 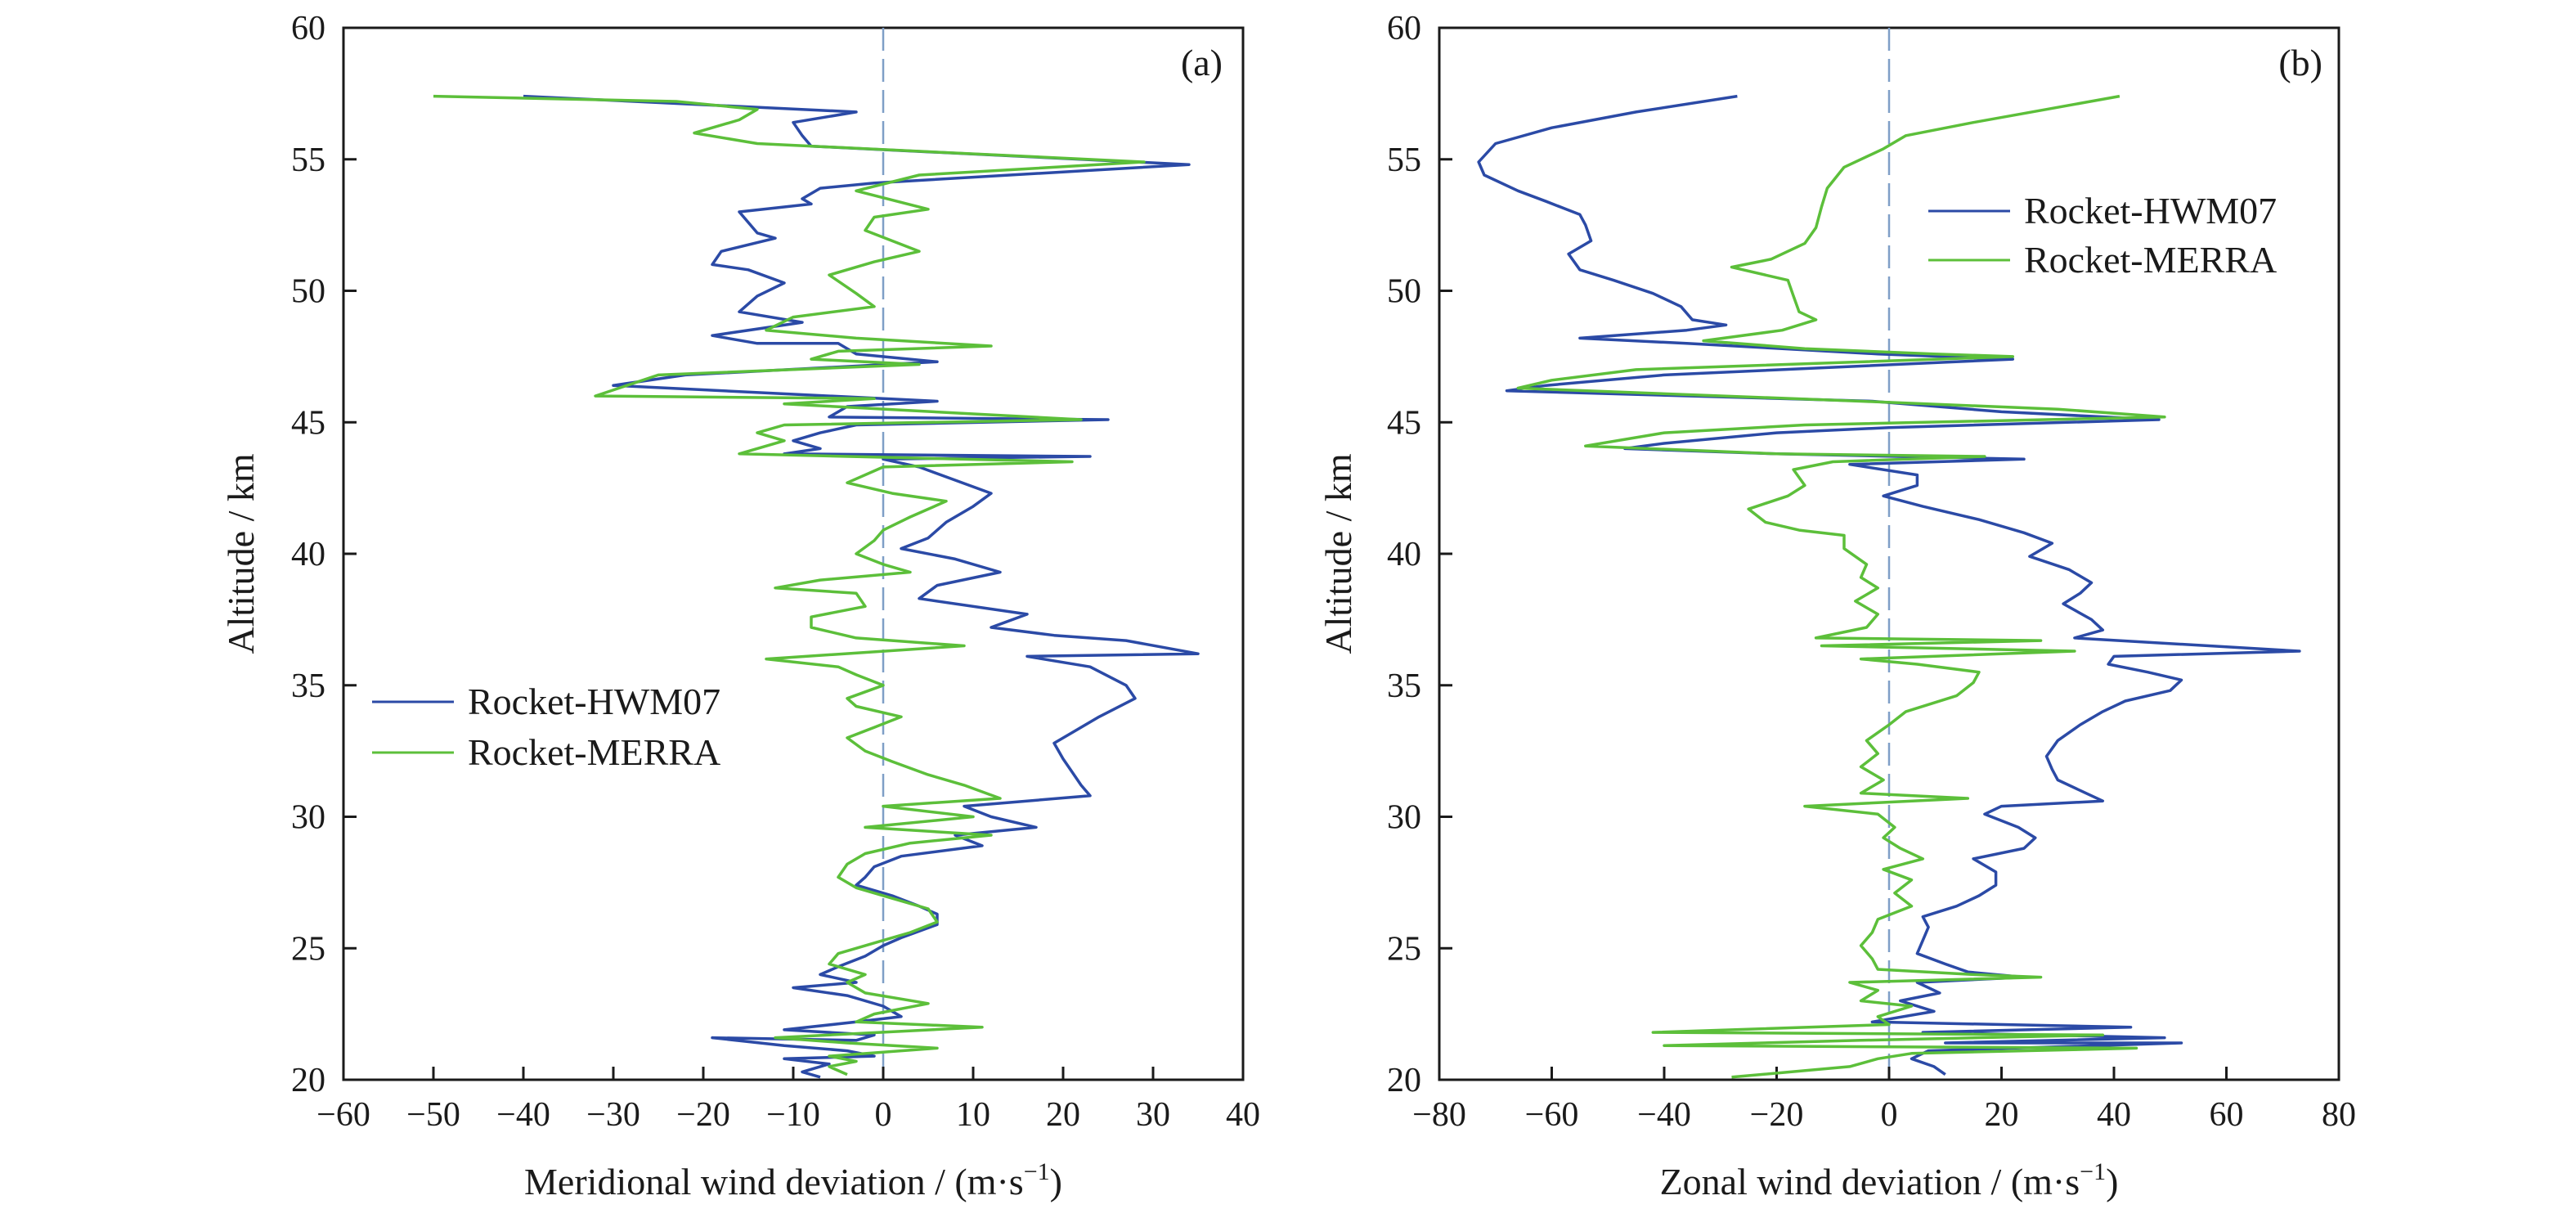 What do you see at coordinates (2002, 1115) in the screenshot?
I see `panel-b-x-tick-label: 20` at bounding box center [2002, 1115].